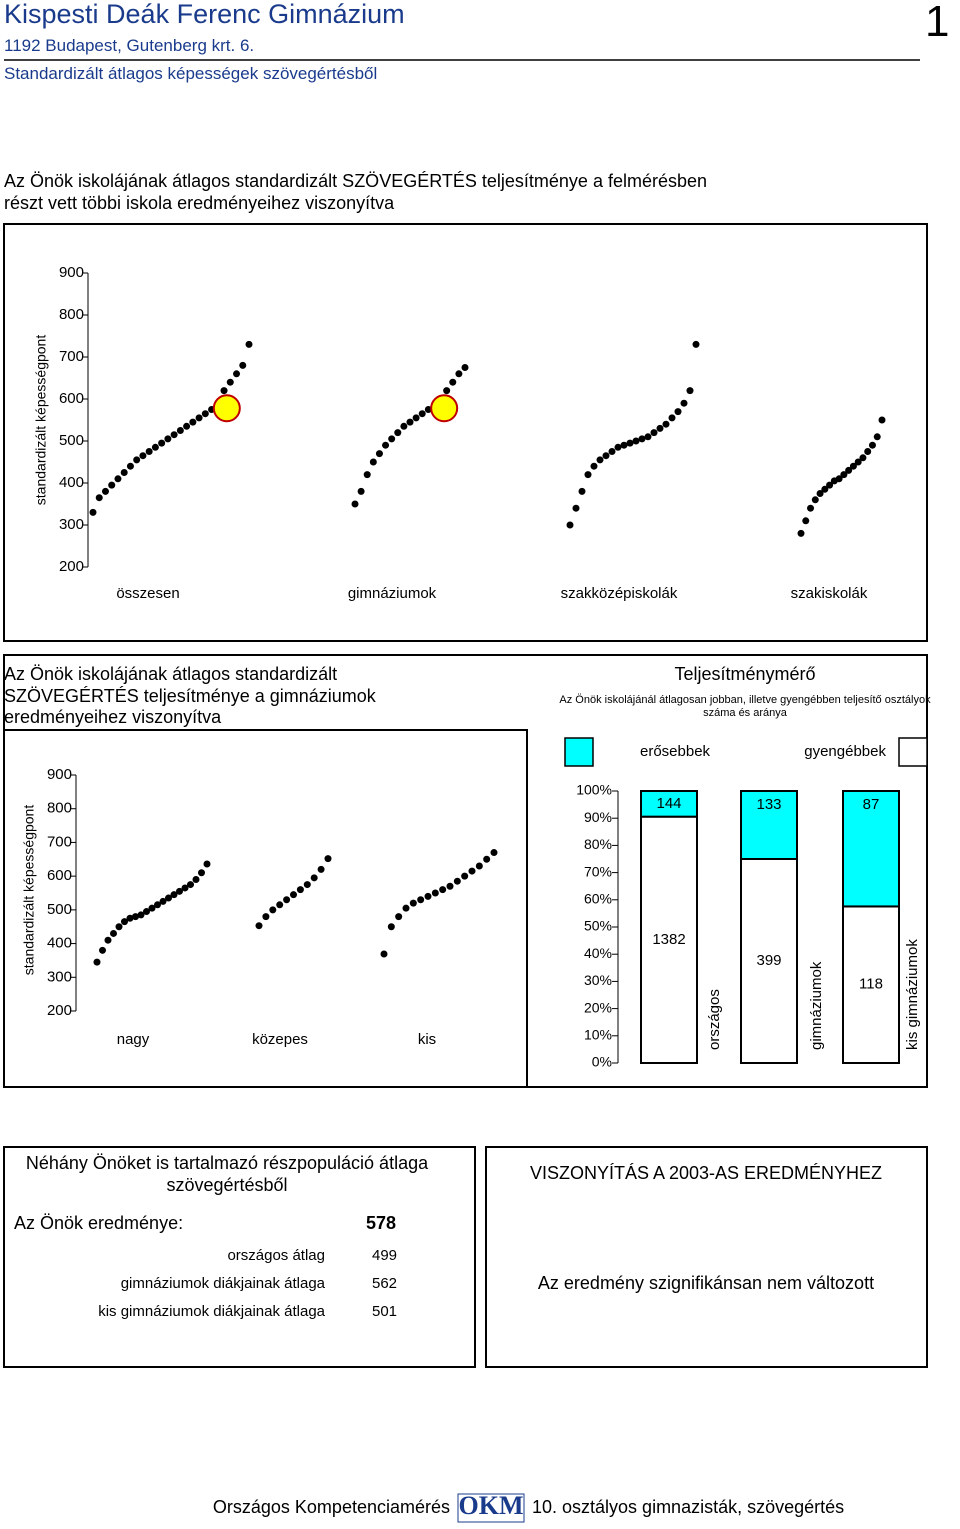 This screenshot has height=1529, width=960. What do you see at coordinates (71, 566) in the screenshot?
I see `y-tick-label: 200` at bounding box center [71, 566].